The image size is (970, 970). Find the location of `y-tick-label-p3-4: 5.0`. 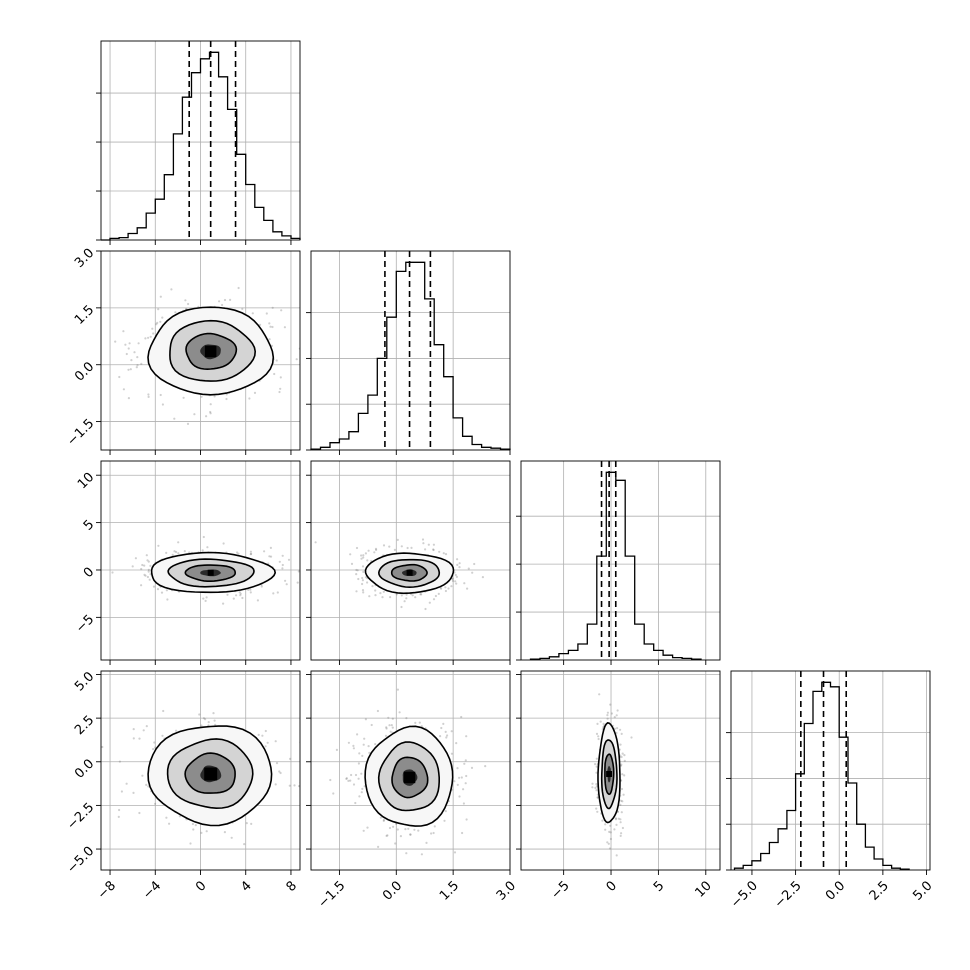

y-tick-label-p3-4: 5.0 is located at coordinates (84, 681).